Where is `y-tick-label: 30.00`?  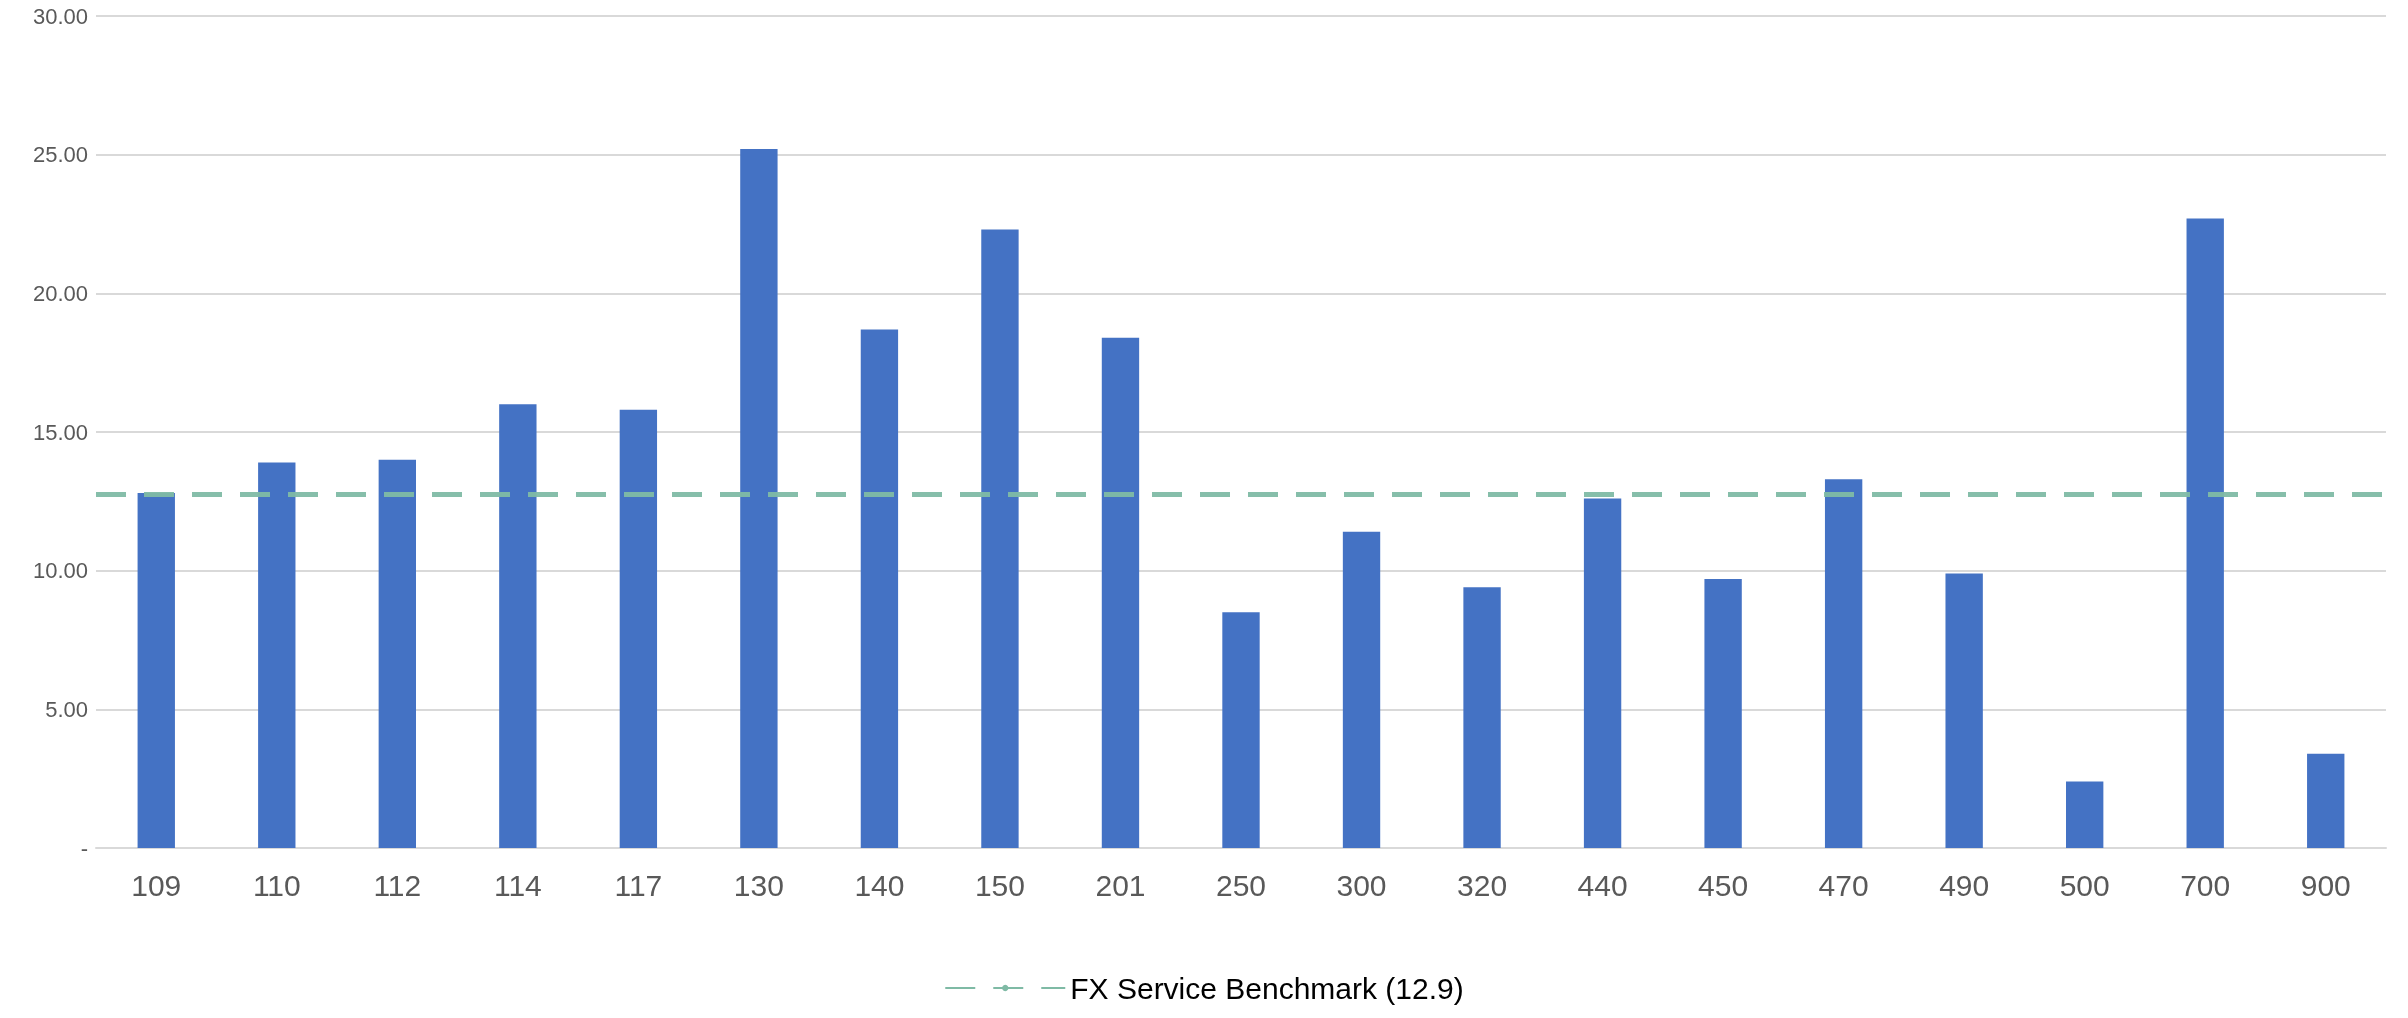
y-tick-label: 30.00 is located at coordinates (60, 16).